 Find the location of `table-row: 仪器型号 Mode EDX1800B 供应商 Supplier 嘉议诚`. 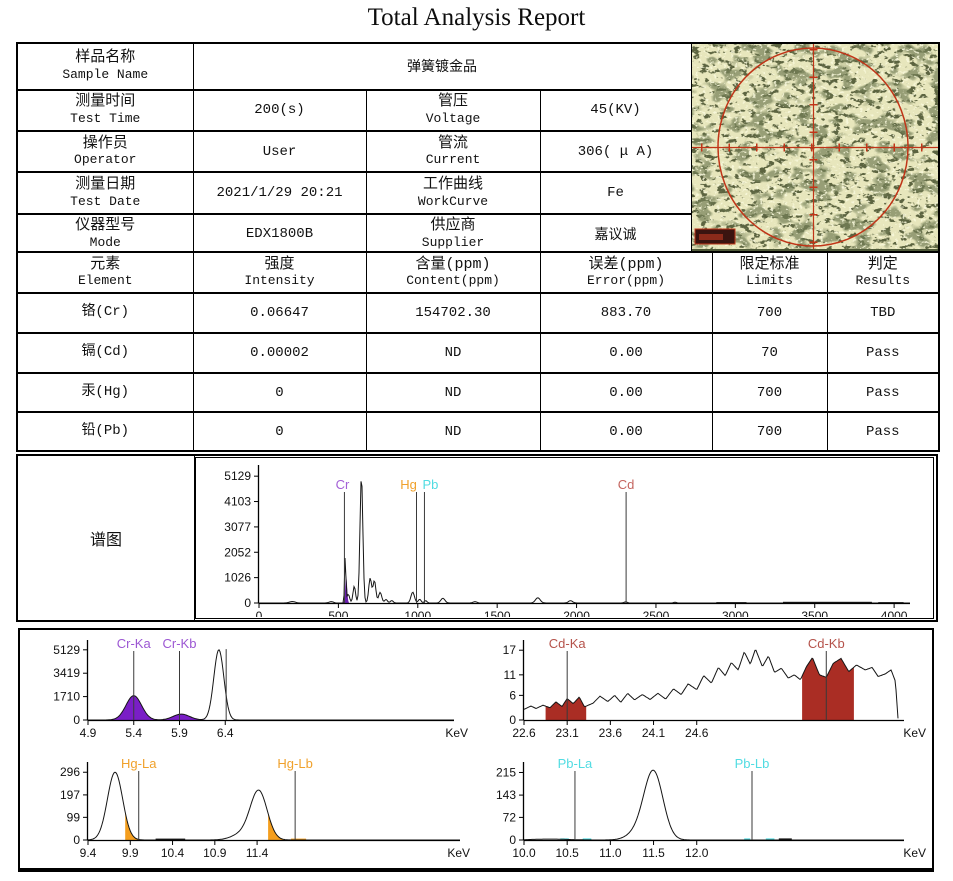

table-row: 仪器型号 Mode EDX1800B 供应商 Supplier 嘉议诚 is located at coordinates (477, 234).